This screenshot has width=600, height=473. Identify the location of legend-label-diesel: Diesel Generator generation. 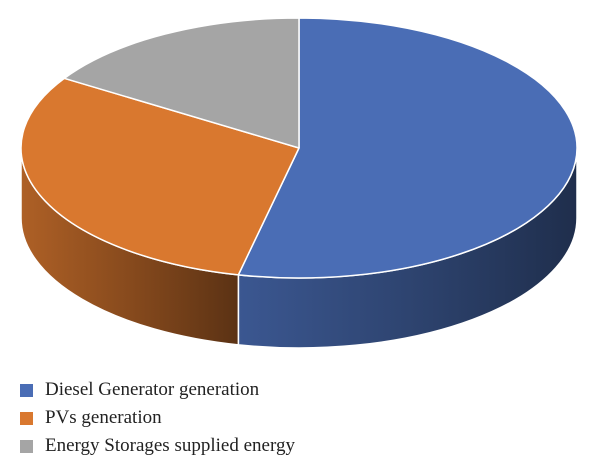
(152, 389).